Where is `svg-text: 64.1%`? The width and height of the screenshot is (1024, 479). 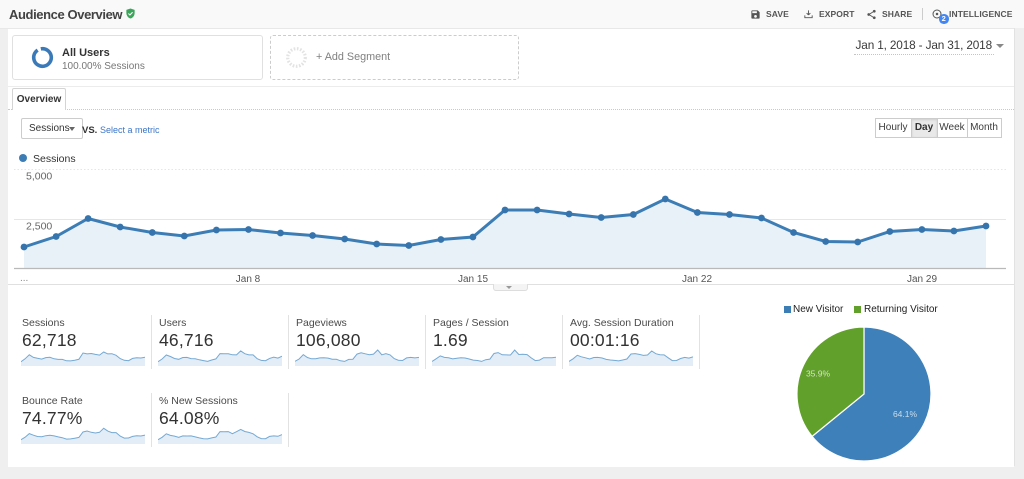 svg-text: 64.1% is located at coordinates (905, 414).